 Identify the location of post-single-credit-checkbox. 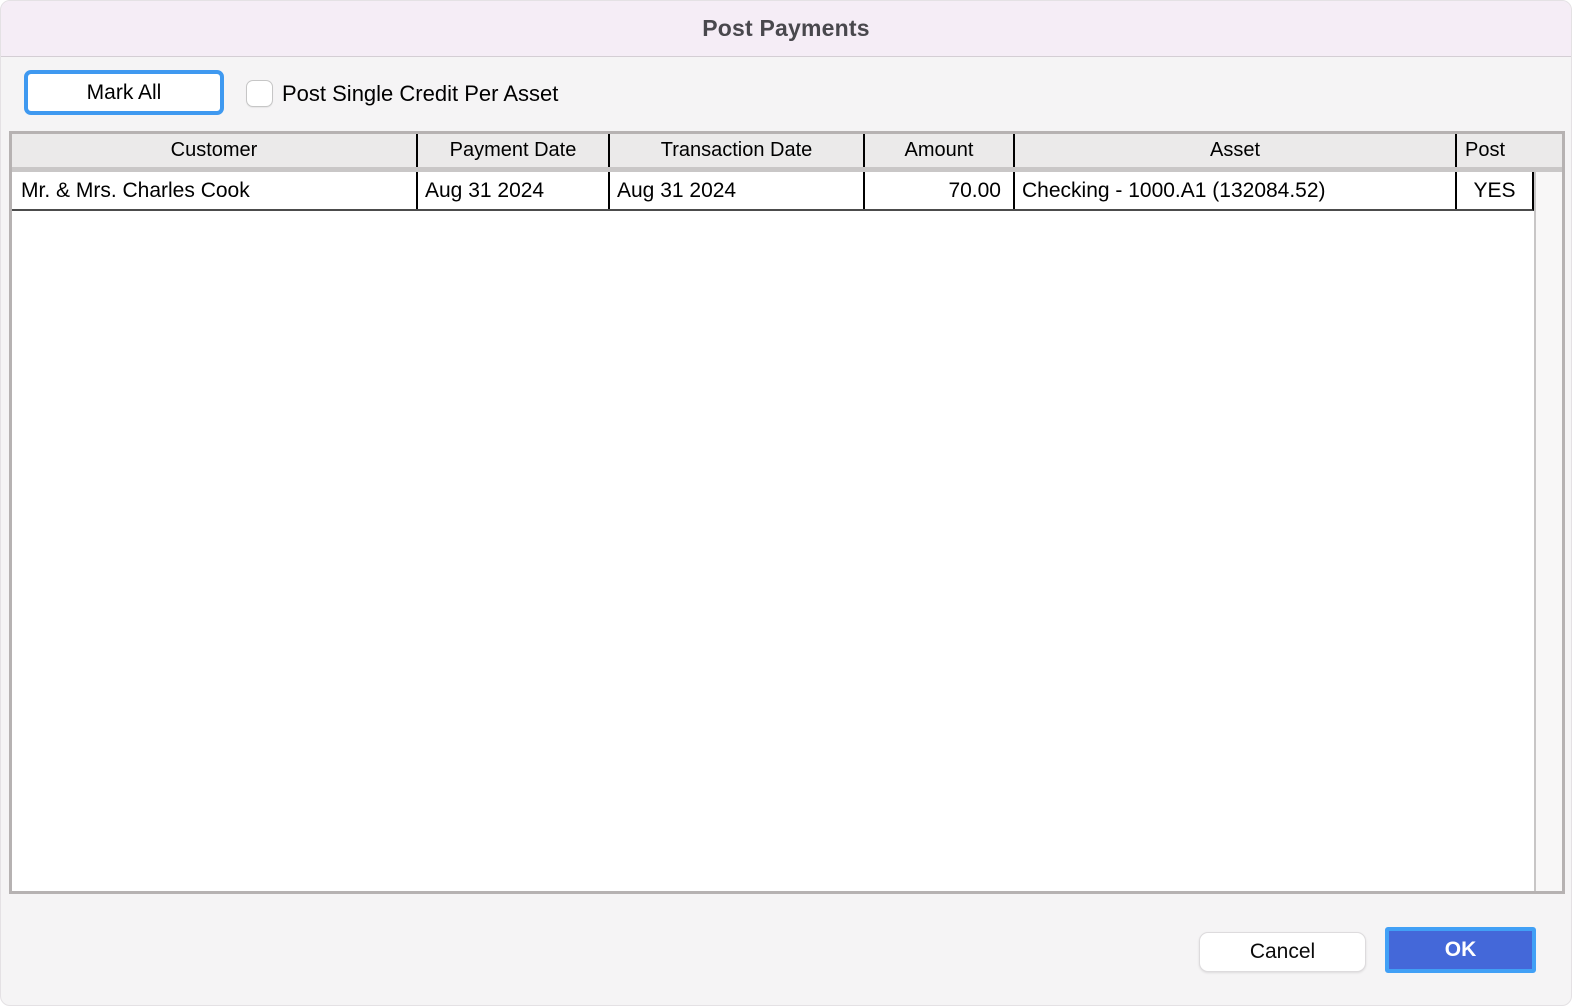
(259, 93).